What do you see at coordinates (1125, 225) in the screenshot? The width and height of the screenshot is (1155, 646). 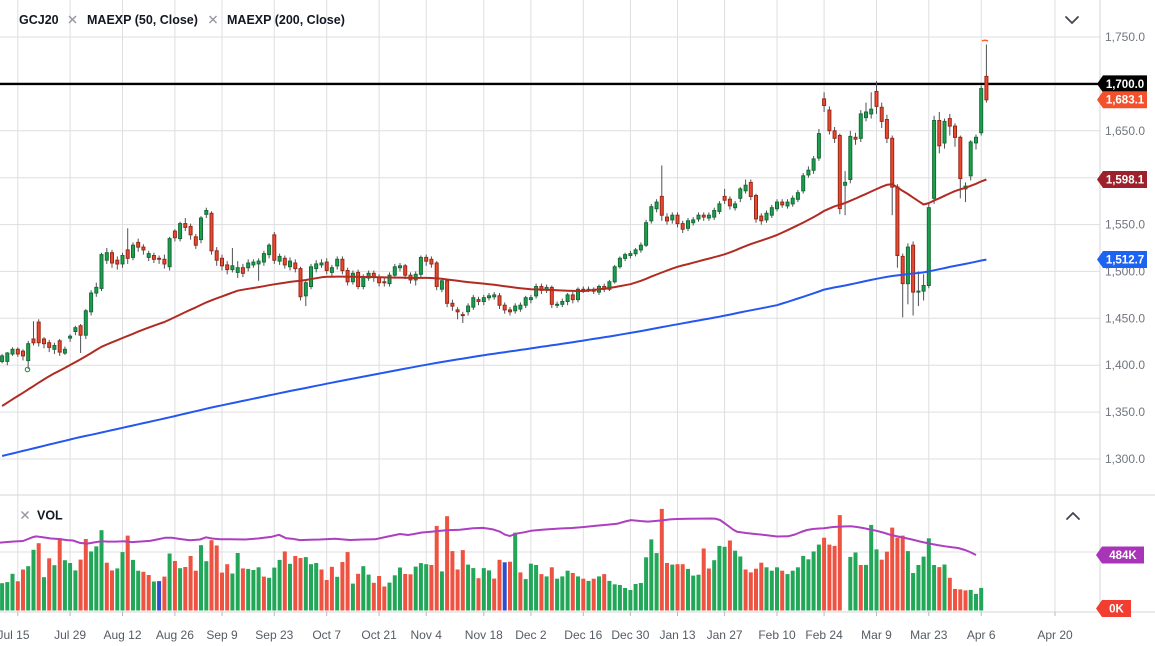 I see `svg-text: 1,550.0` at bounding box center [1125, 225].